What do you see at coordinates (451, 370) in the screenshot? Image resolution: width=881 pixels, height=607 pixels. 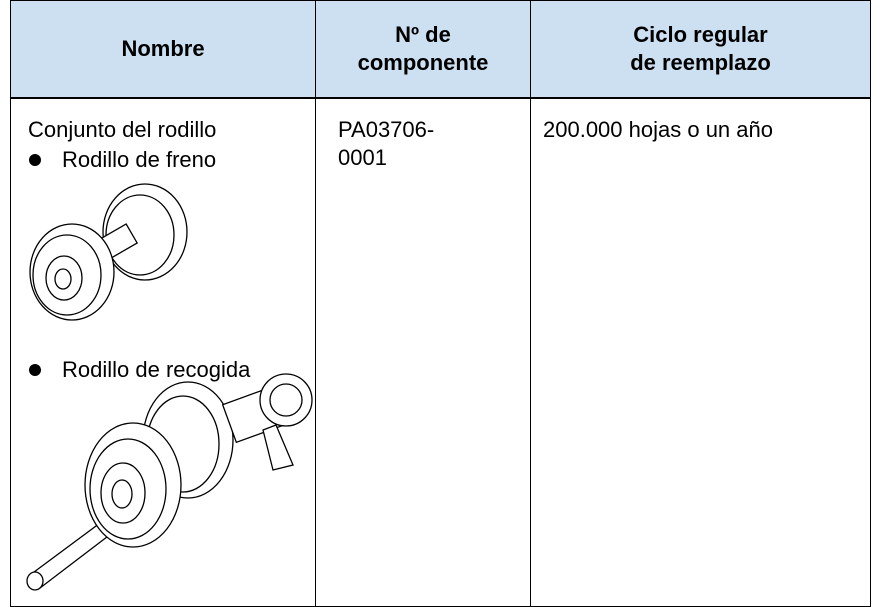 I see `bullet-item: Rodillo de recogida` at bounding box center [451, 370].